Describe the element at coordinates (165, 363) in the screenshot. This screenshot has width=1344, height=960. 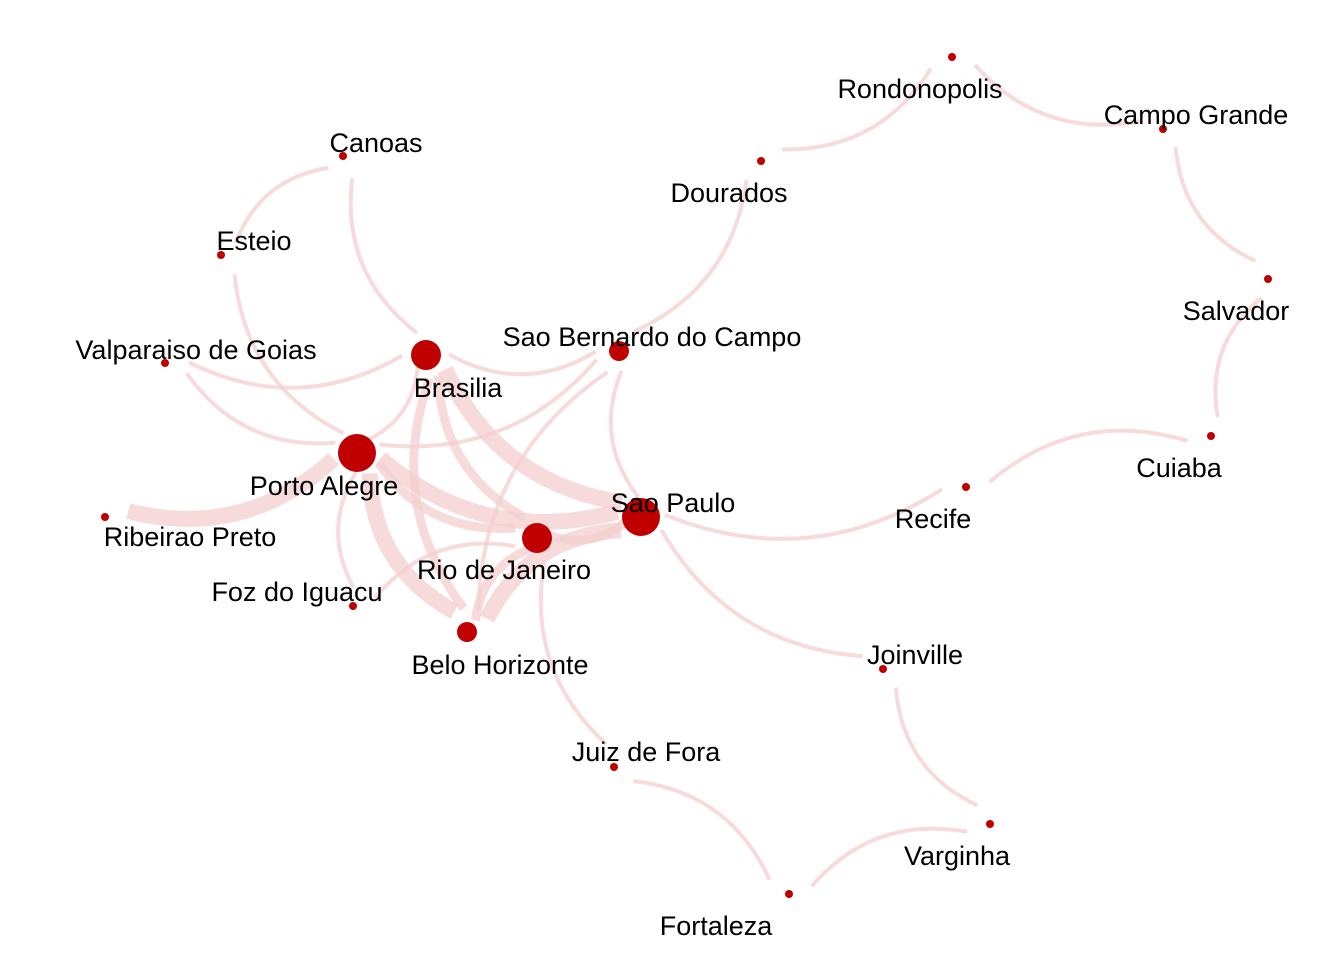
I see `node-valparaiso-de-goias` at that location.